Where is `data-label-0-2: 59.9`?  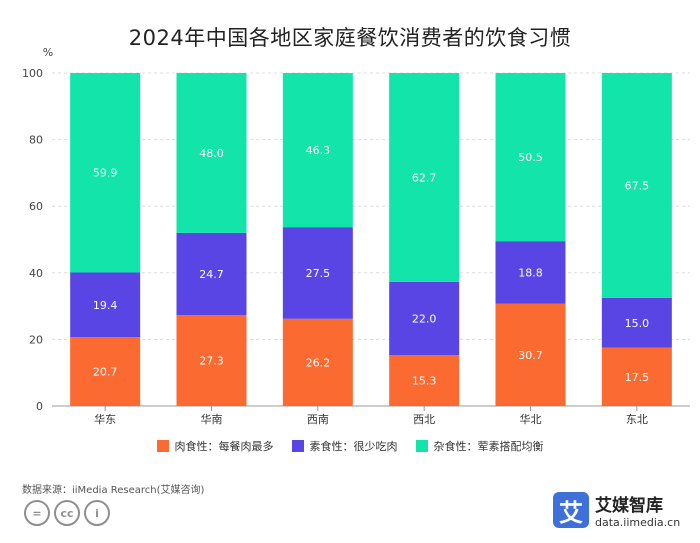
data-label-0-2: 59.9 is located at coordinates (105, 173).